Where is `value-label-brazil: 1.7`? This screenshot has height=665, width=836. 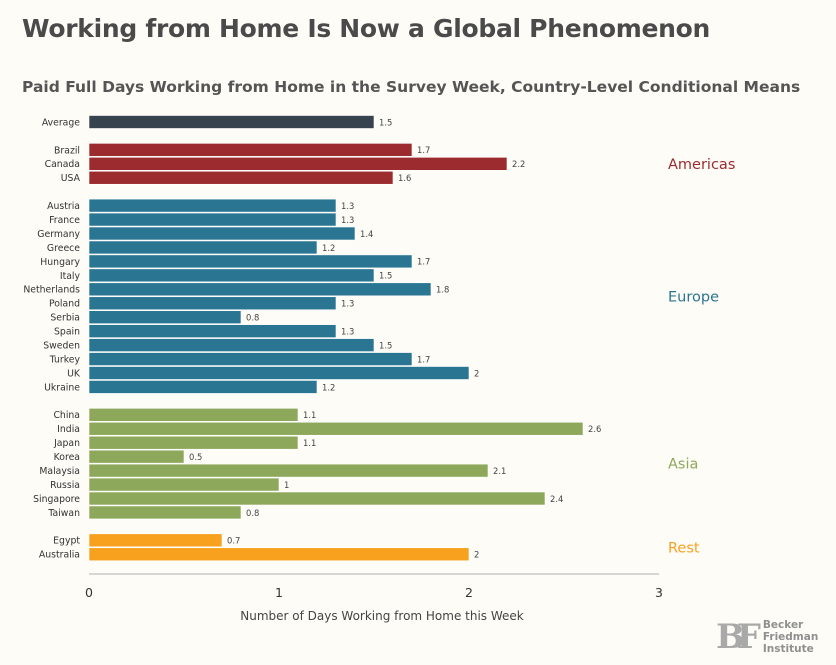 value-label-brazil: 1.7 is located at coordinates (423, 150).